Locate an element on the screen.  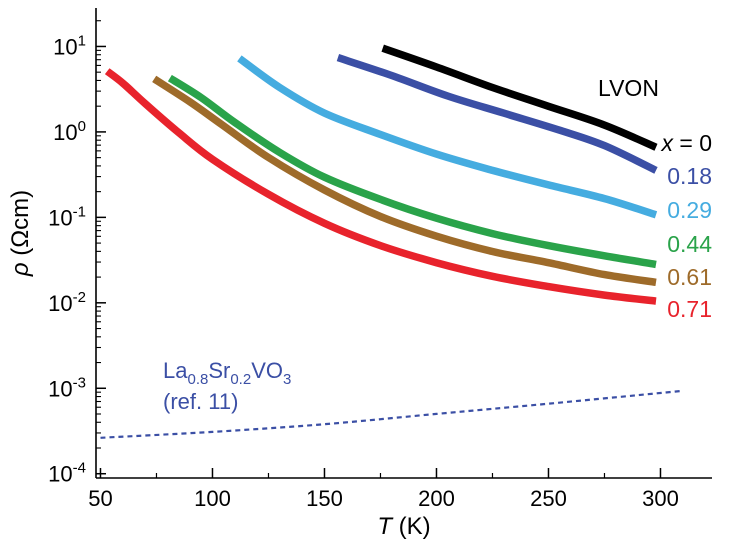
series-label-4: 0.61 is located at coordinates (689, 277).